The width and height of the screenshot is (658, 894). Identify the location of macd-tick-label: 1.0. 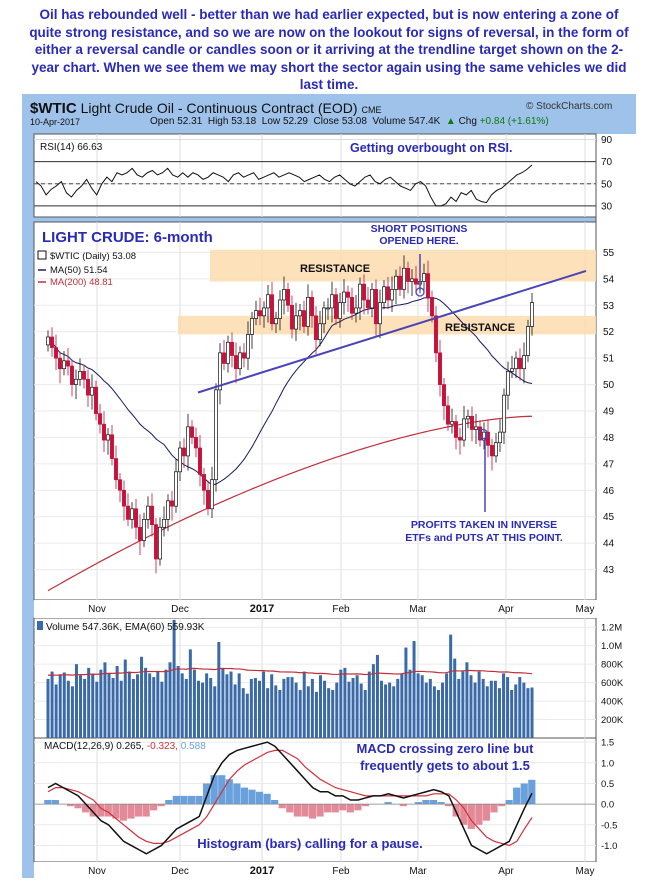
(607, 763).